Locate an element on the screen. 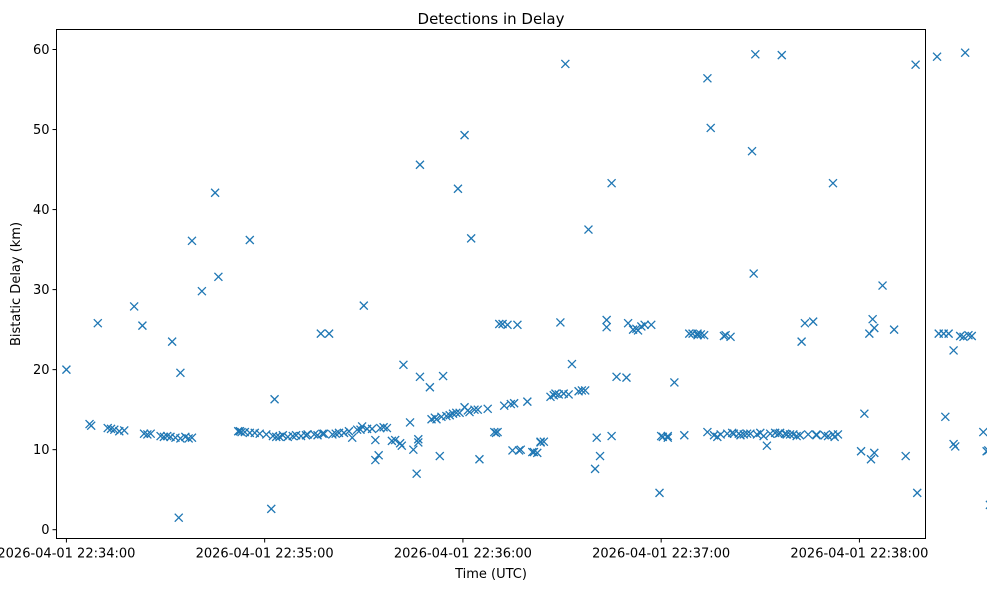 This screenshot has width=987, height=590. y-tick-label: 0 is located at coordinates (45, 530).